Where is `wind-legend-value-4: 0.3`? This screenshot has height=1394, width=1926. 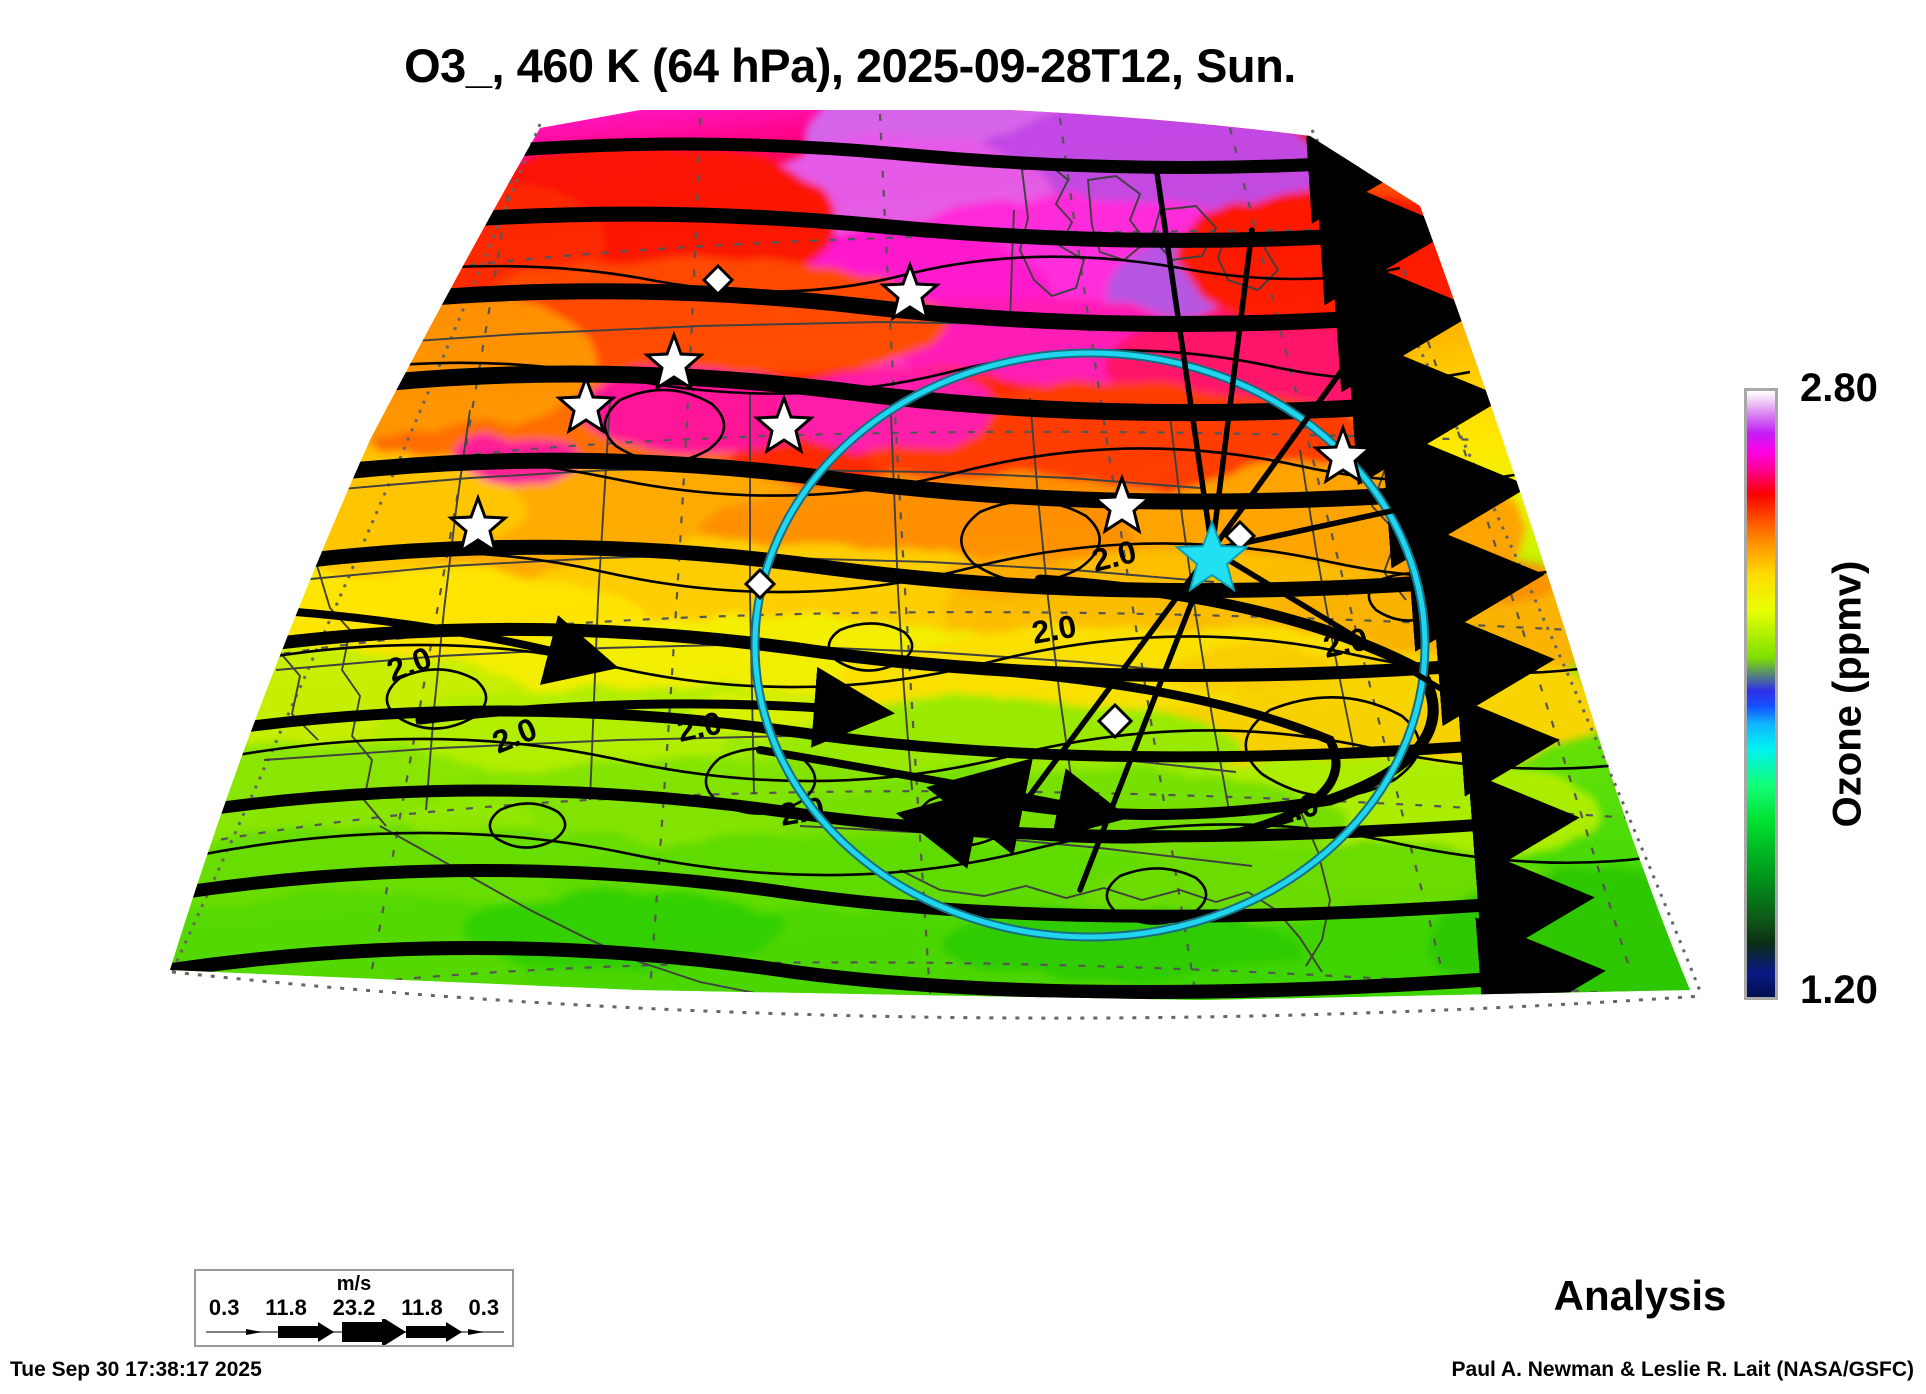 wind-legend-value-4: 0.3 is located at coordinates (484, 1307).